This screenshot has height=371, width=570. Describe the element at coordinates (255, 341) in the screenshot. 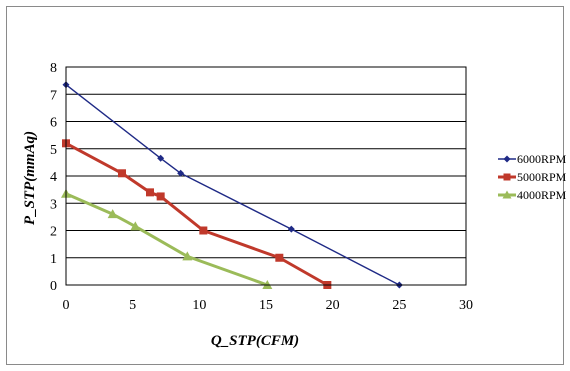

I see `x-axis-title: Q_STP(CFM)` at that location.